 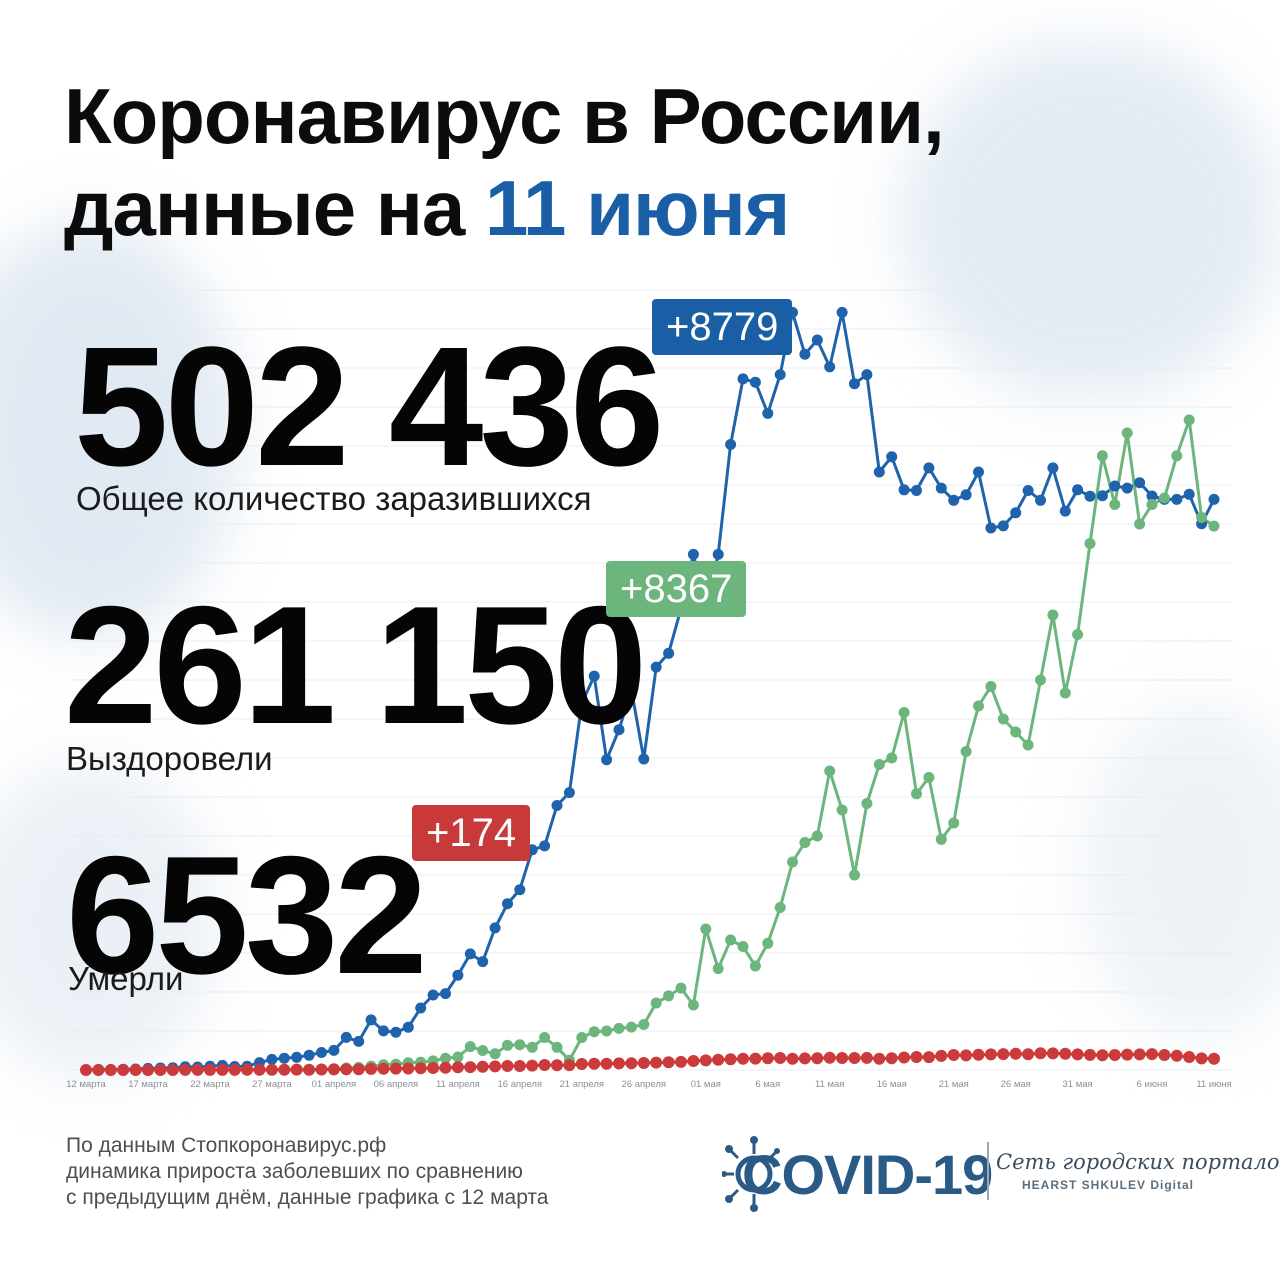 I want to click on virus-icon, so click(x=751, y=1174).